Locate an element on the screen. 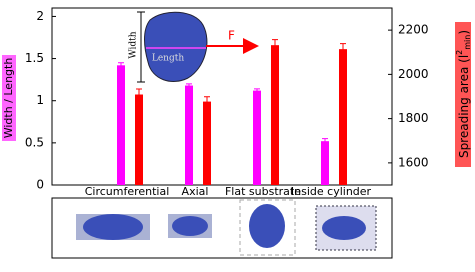  y2-label-main: Spreading area (l is located at coordinates (464, 106).